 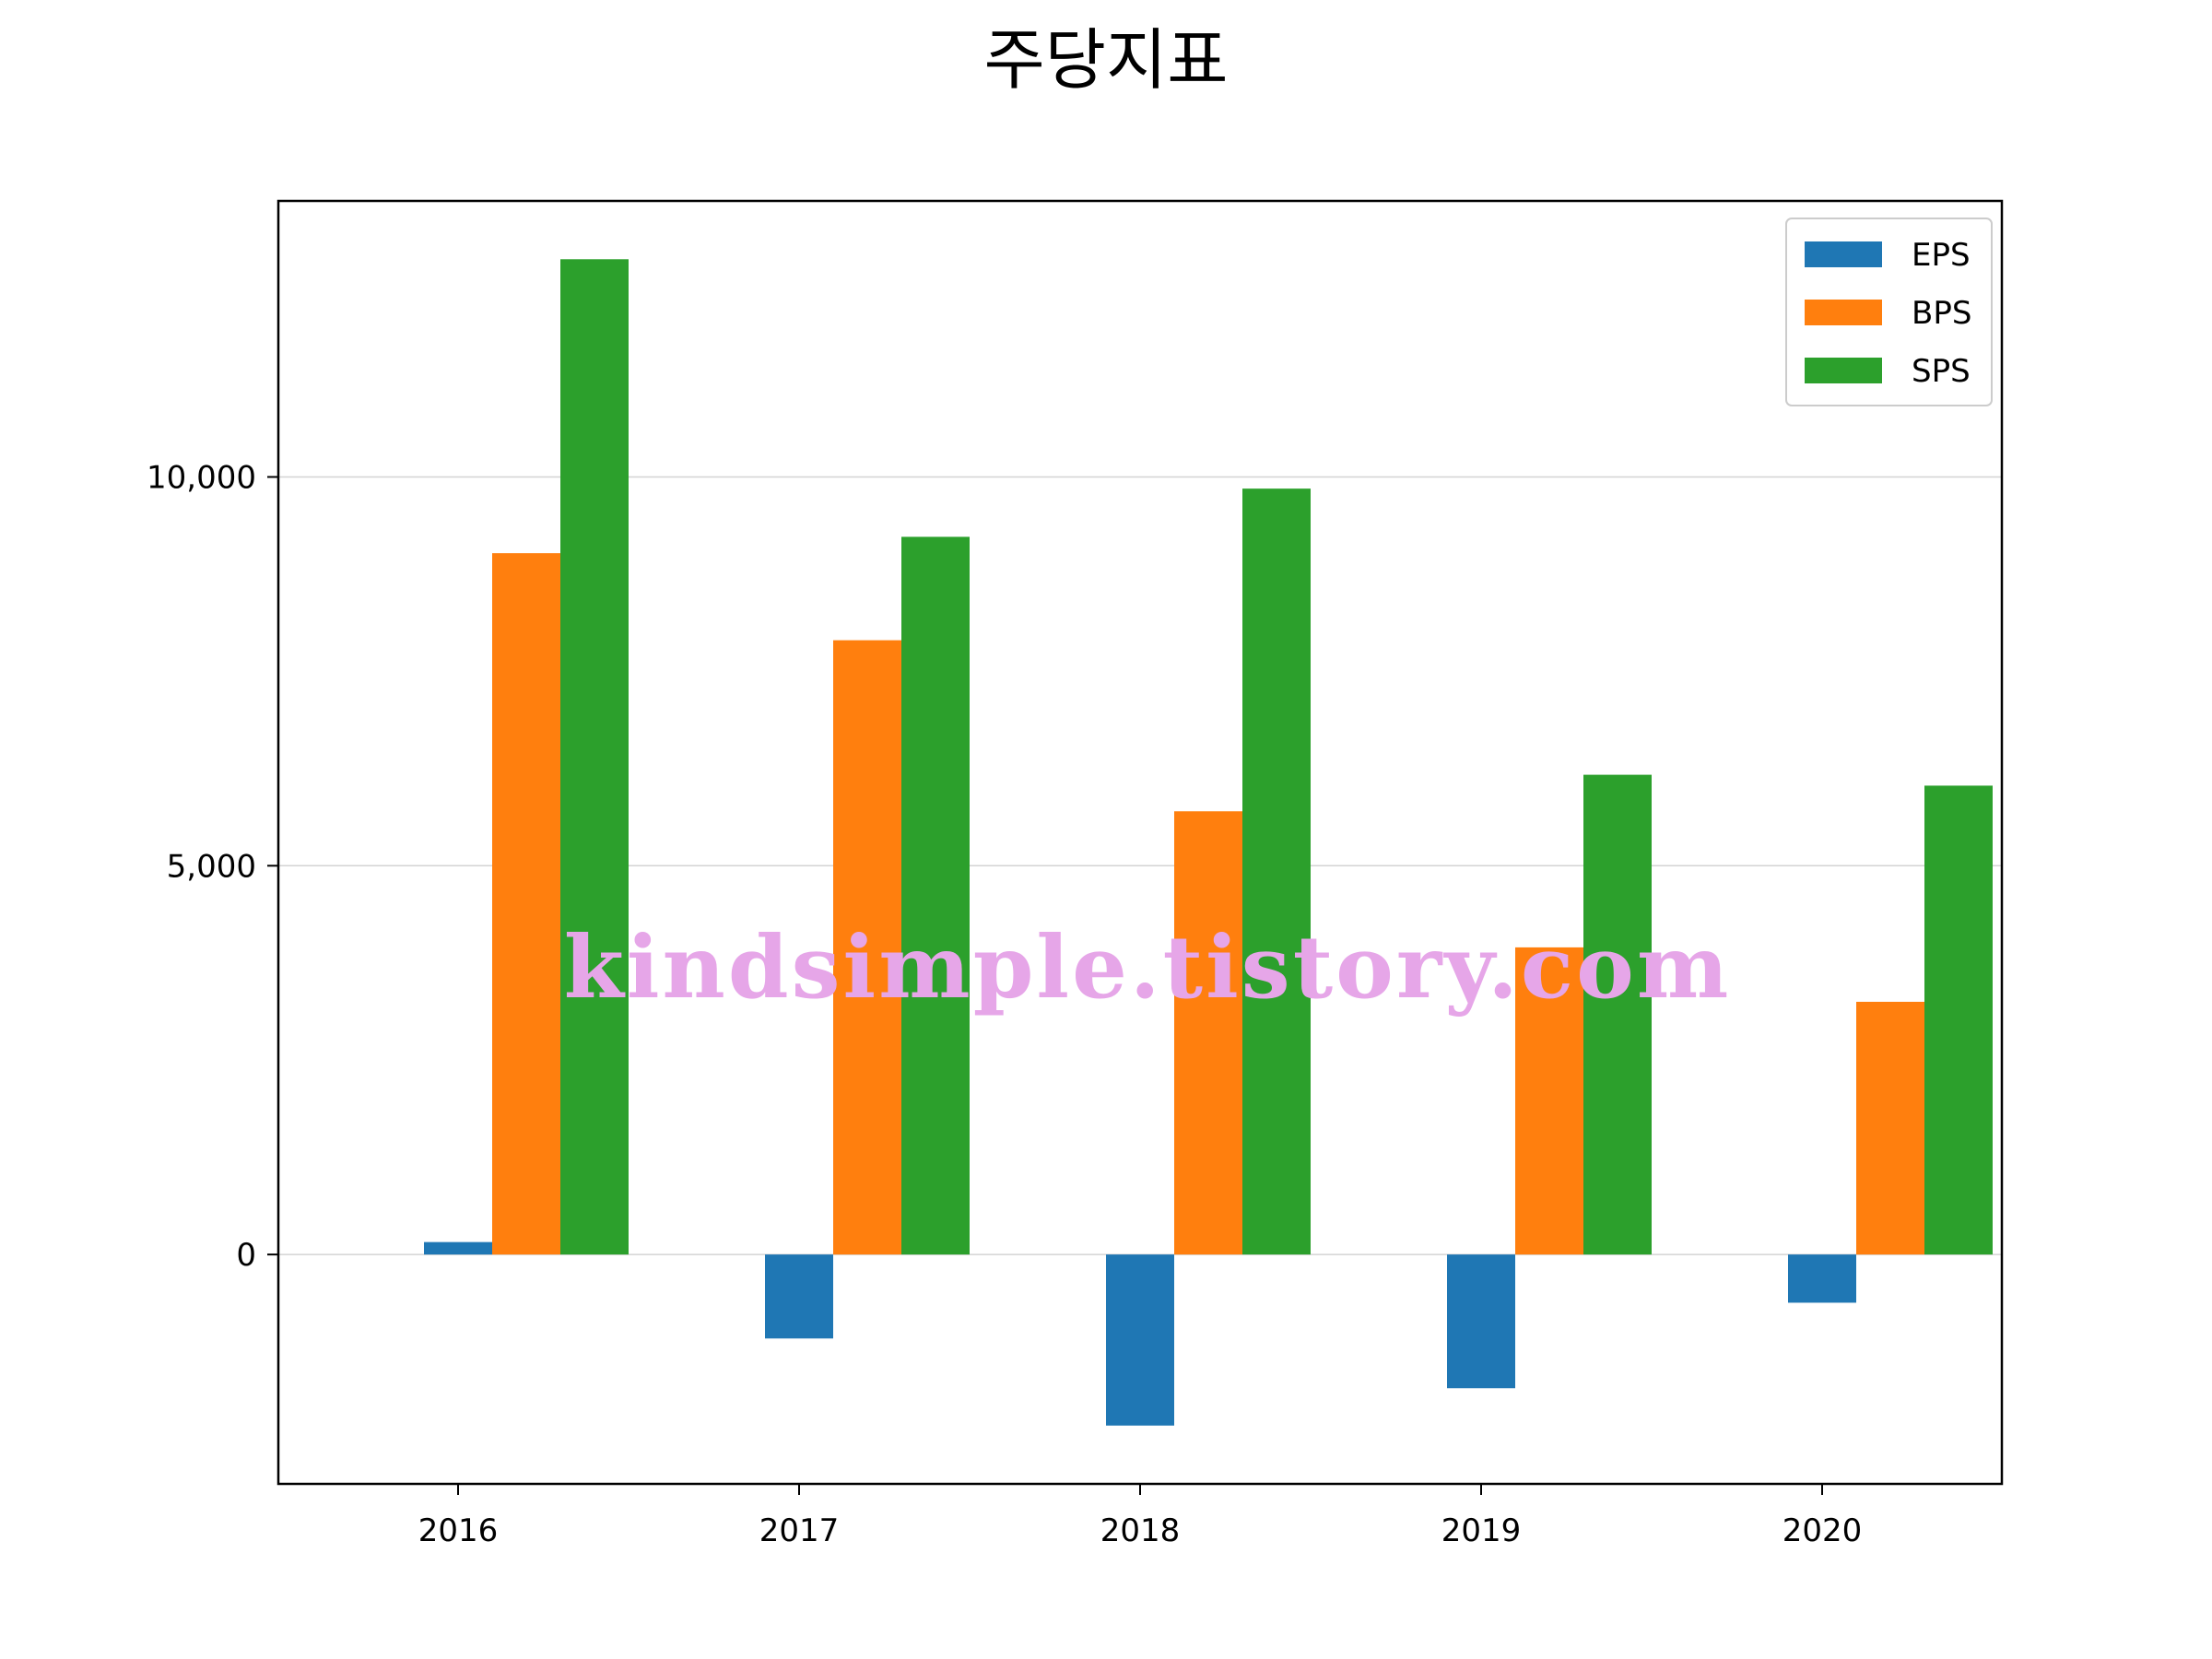 I want to click on bar-eps-2017, so click(x=799, y=1296).